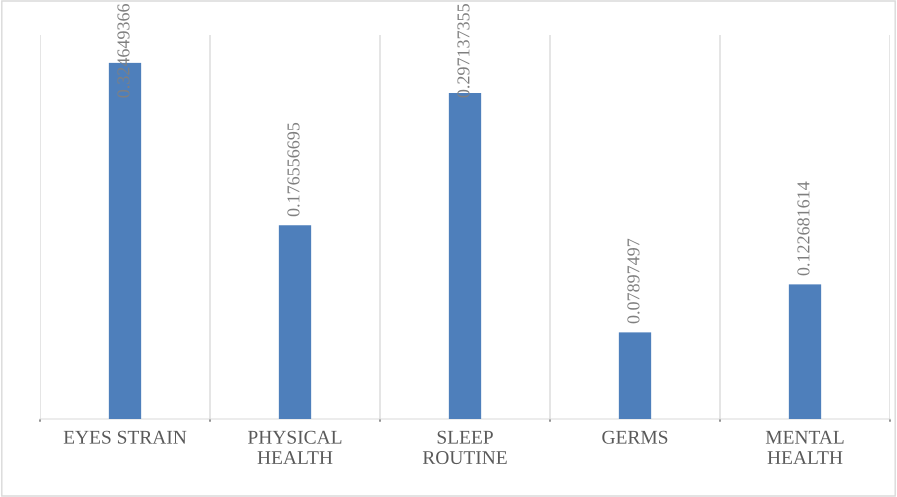 This screenshot has height=497, width=897. Describe the element at coordinates (803, 229) in the screenshot. I see `data-label: 0.122681614` at that location.